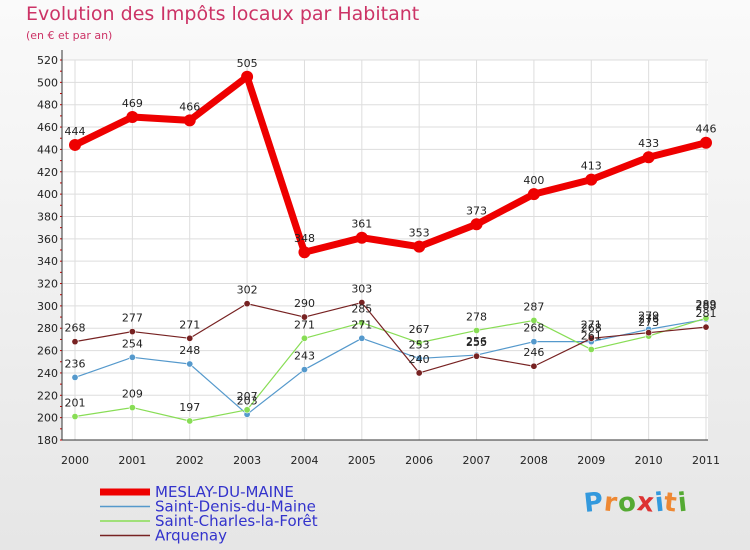  Describe the element at coordinates (47, 418) in the screenshot. I see `y-tick-label: 200` at that location.